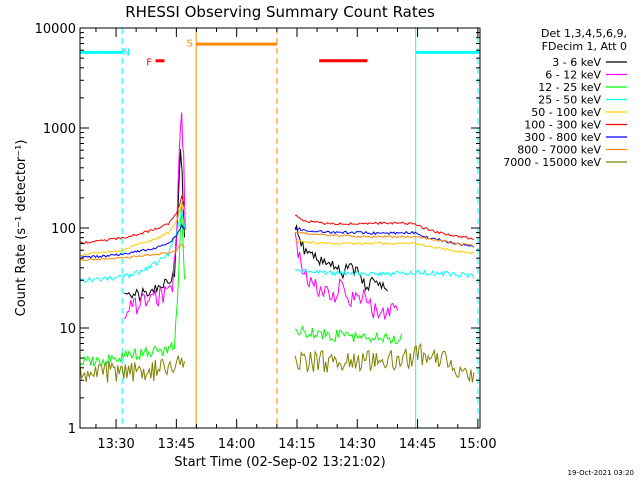  I want to click on legend-label-2: 12 - 25 keV, so click(569, 87).